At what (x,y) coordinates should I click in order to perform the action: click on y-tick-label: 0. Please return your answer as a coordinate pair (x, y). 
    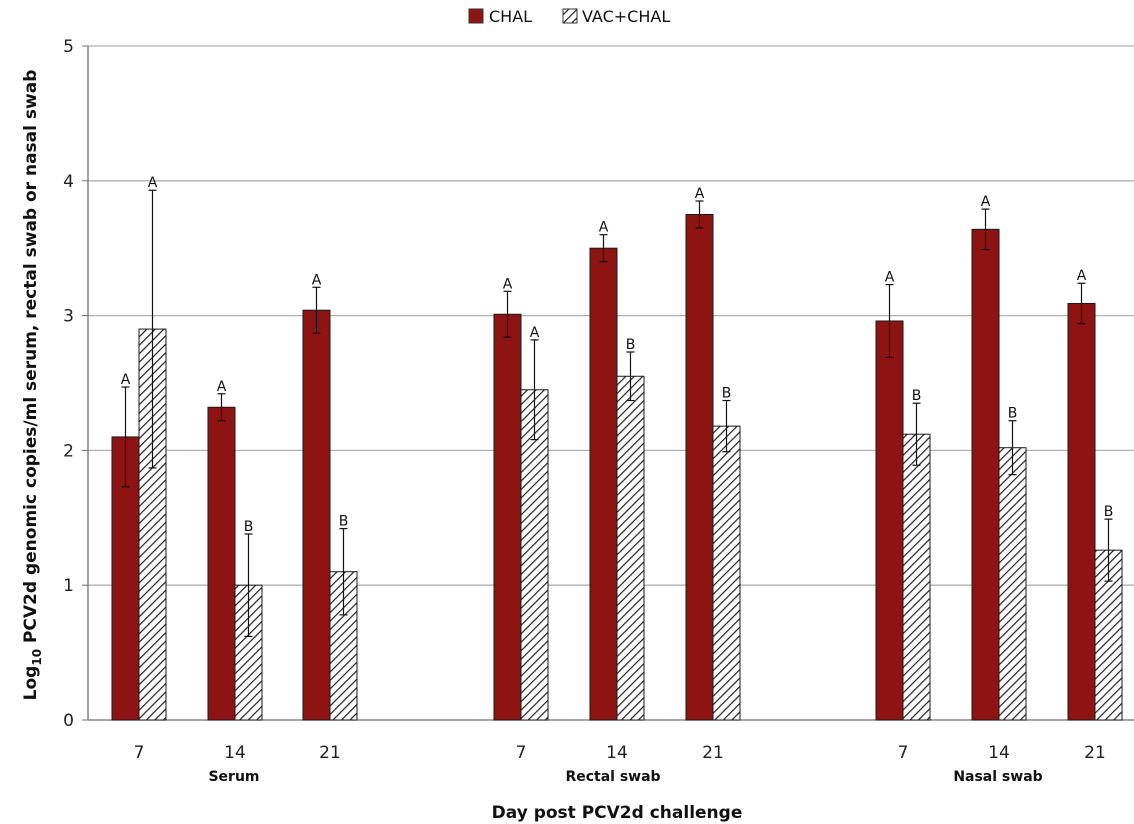
    Looking at the image, I should click on (68, 721).